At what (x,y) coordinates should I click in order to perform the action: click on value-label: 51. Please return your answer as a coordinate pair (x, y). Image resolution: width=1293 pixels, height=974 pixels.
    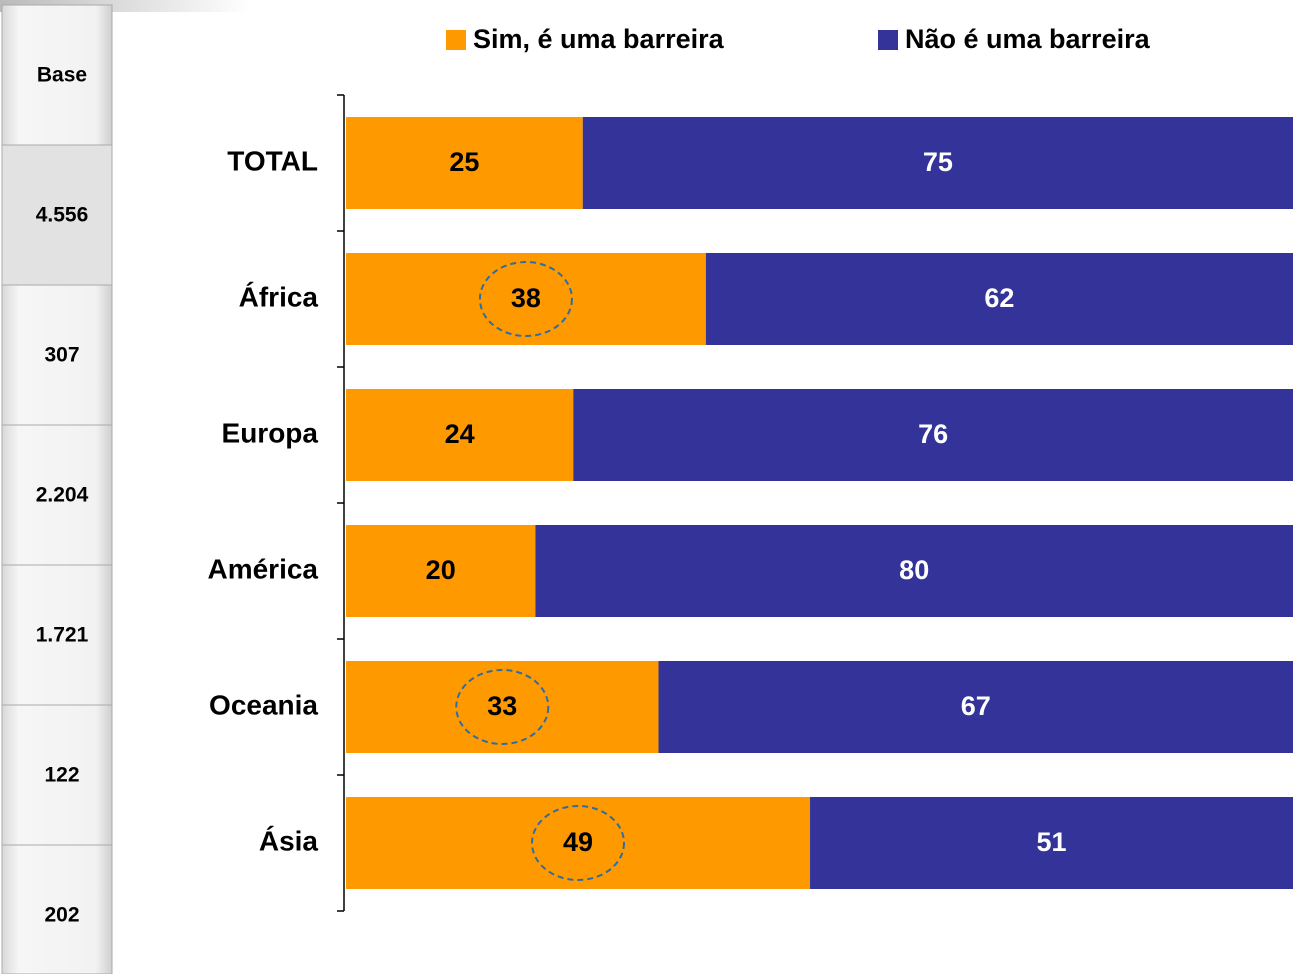
    Looking at the image, I should click on (1051, 842).